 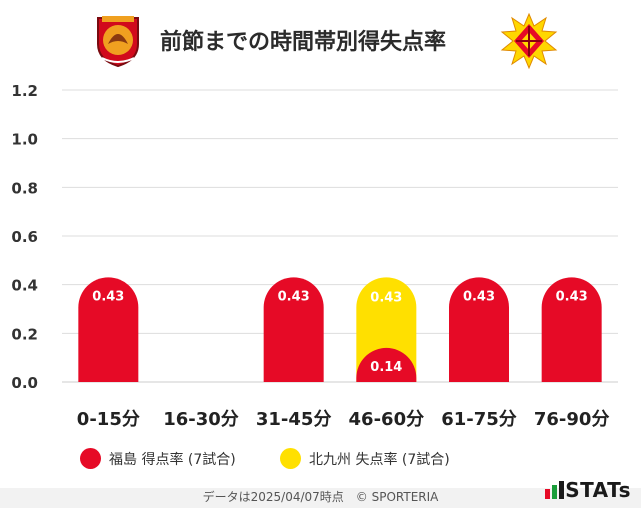 I want to click on legend-label-kitakyushu: 北九州 失点率 (7試合), so click(x=379, y=459).